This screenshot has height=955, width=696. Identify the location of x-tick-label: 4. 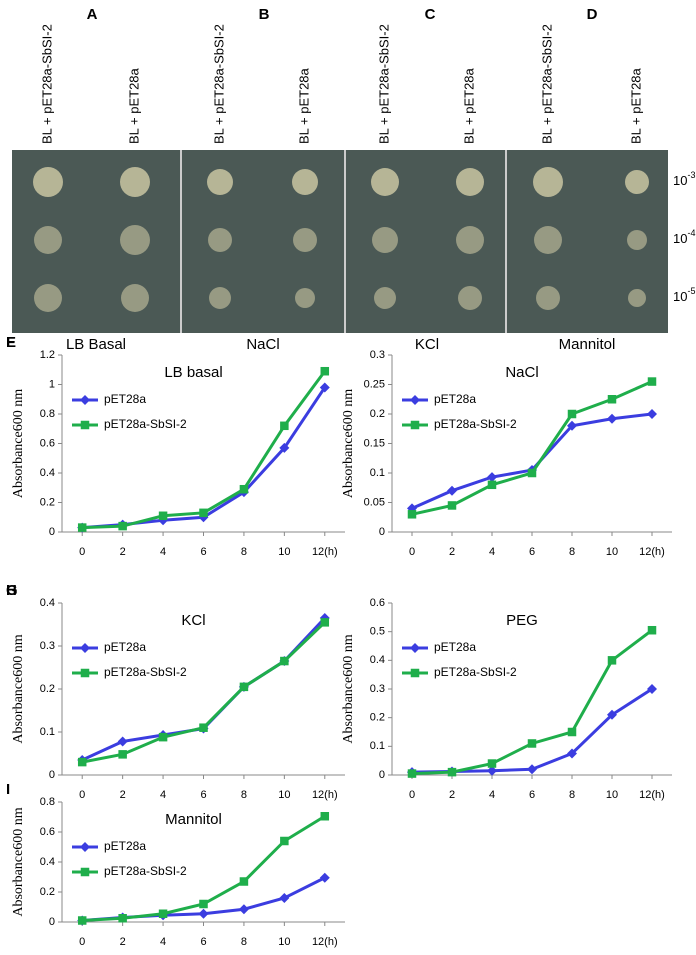
(163, 795).